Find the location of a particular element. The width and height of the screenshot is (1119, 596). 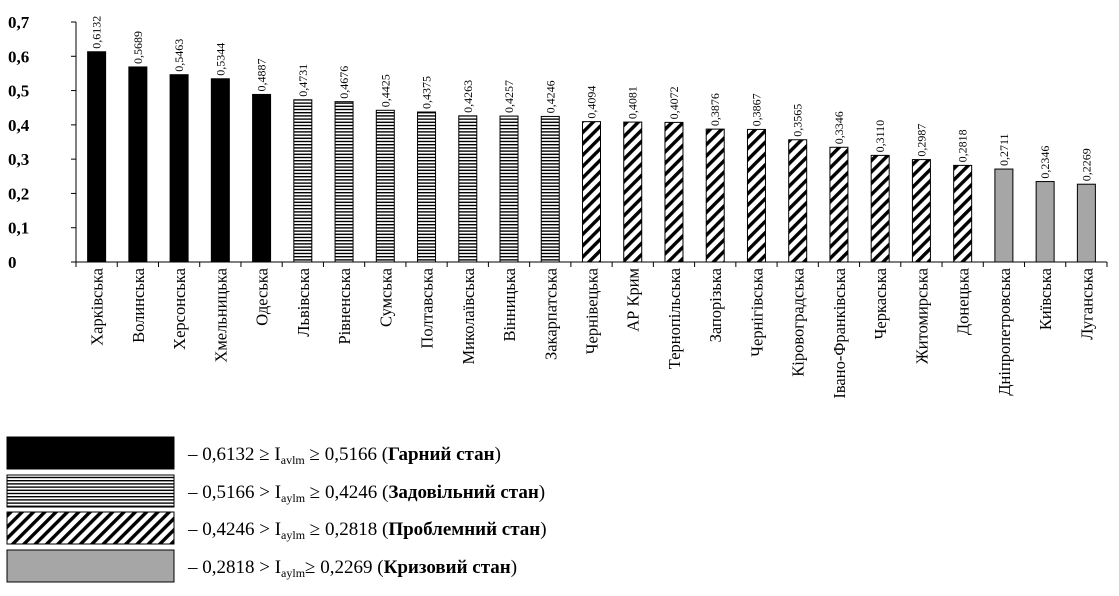

legend-range: ≥ 0,2269 ( is located at coordinates (344, 567).